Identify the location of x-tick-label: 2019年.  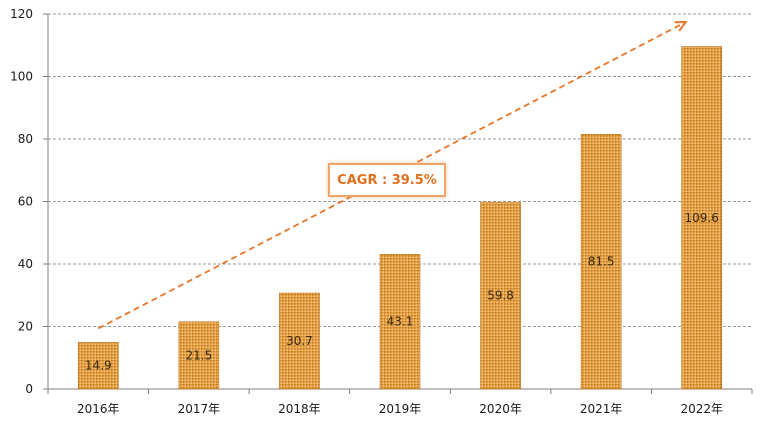
(400, 409).